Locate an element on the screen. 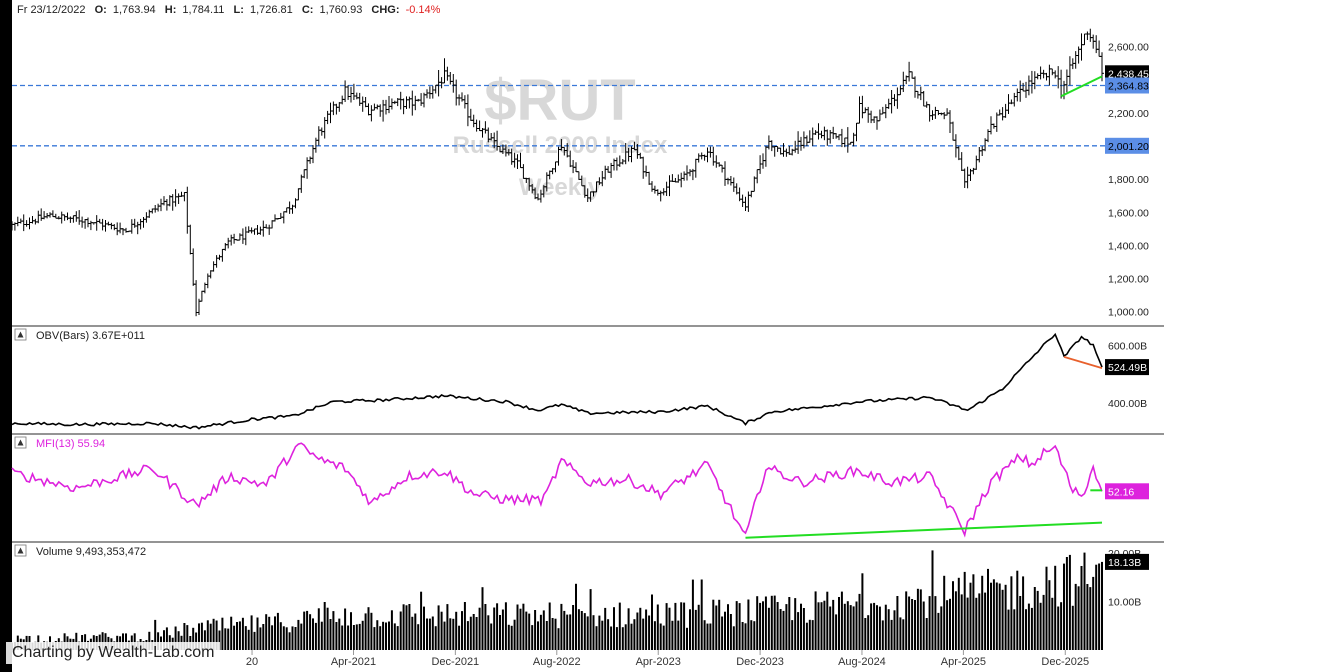 This screenshot has height=672, width=1322. mfi-collapse-toggle is located at coordinates (20, 442).